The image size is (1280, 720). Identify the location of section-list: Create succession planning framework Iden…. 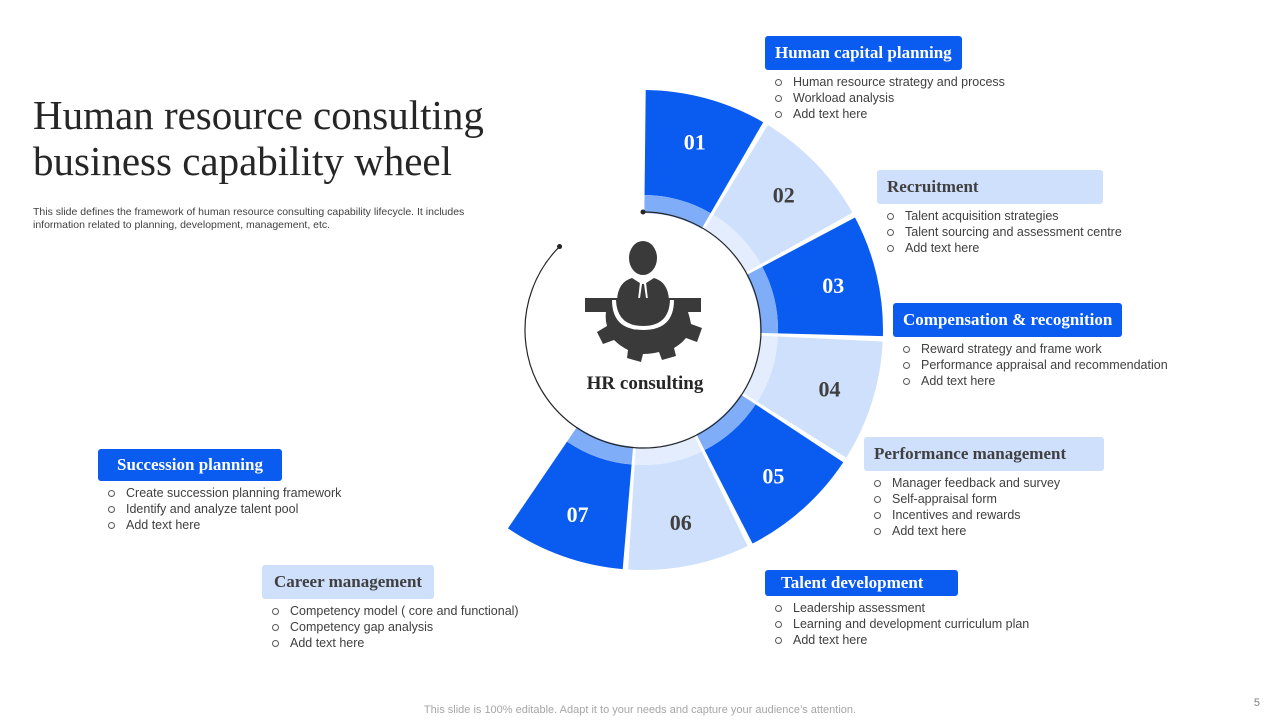
(224, 509).